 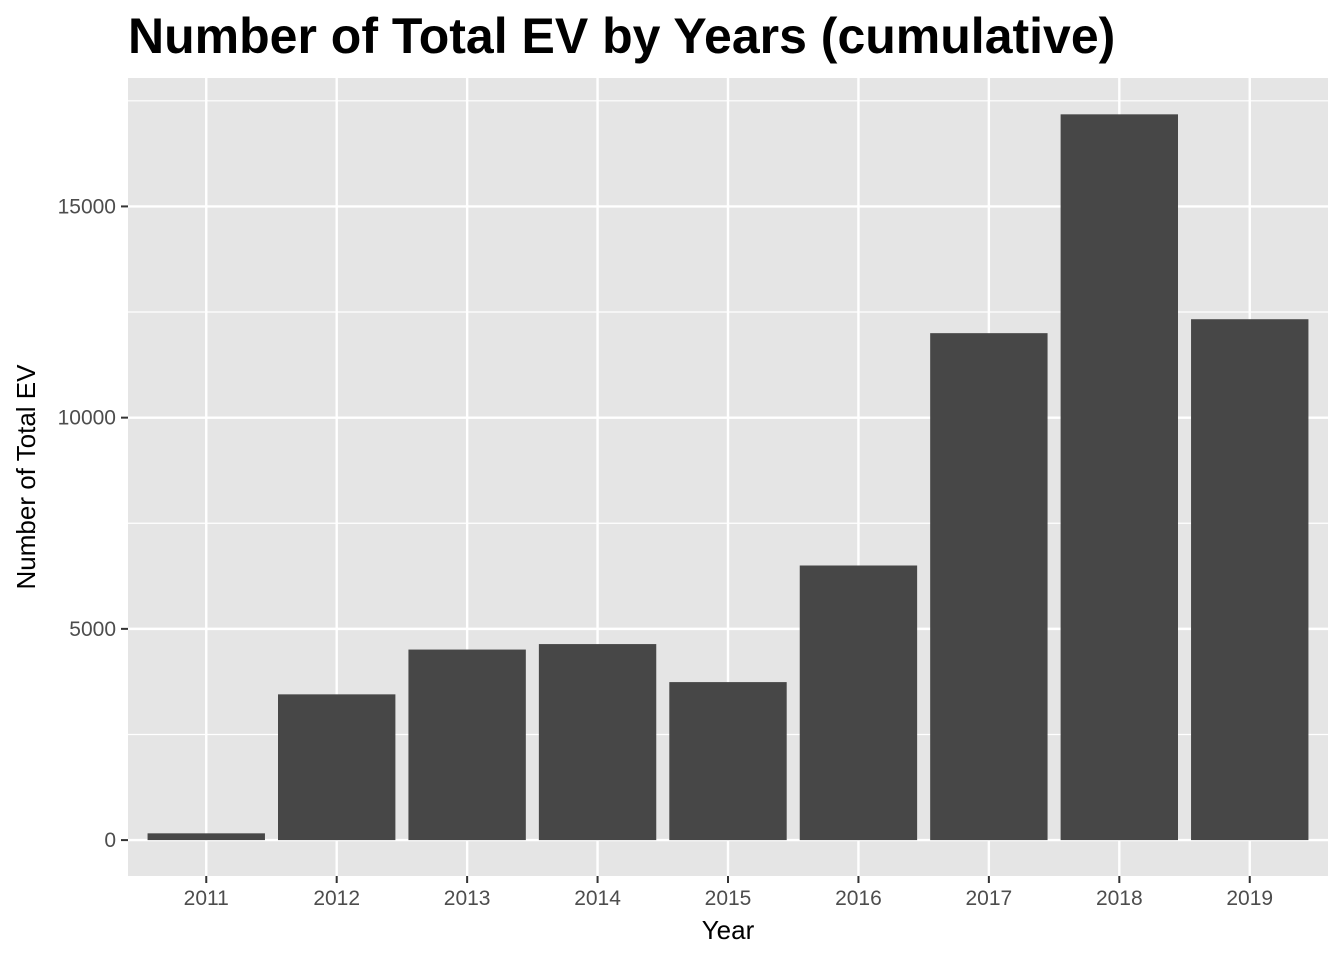 What do you see at coordinates (858, 898) in the screenshot?
I see `x-tick-label: 2016` at bounding box center [858, 898].